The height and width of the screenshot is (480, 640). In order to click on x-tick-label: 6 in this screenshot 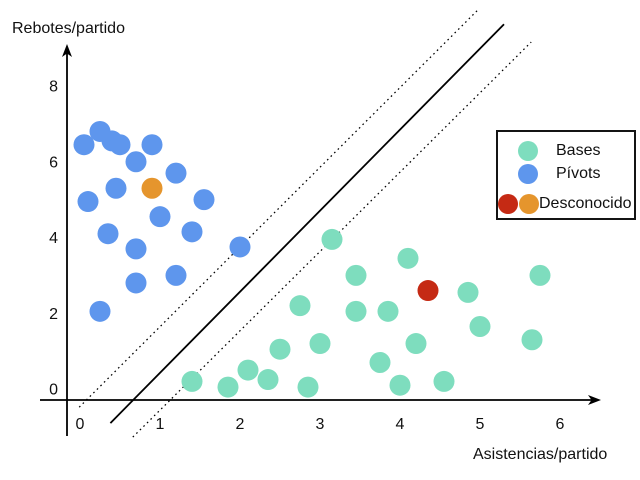, I will do `click(560, 424)`.